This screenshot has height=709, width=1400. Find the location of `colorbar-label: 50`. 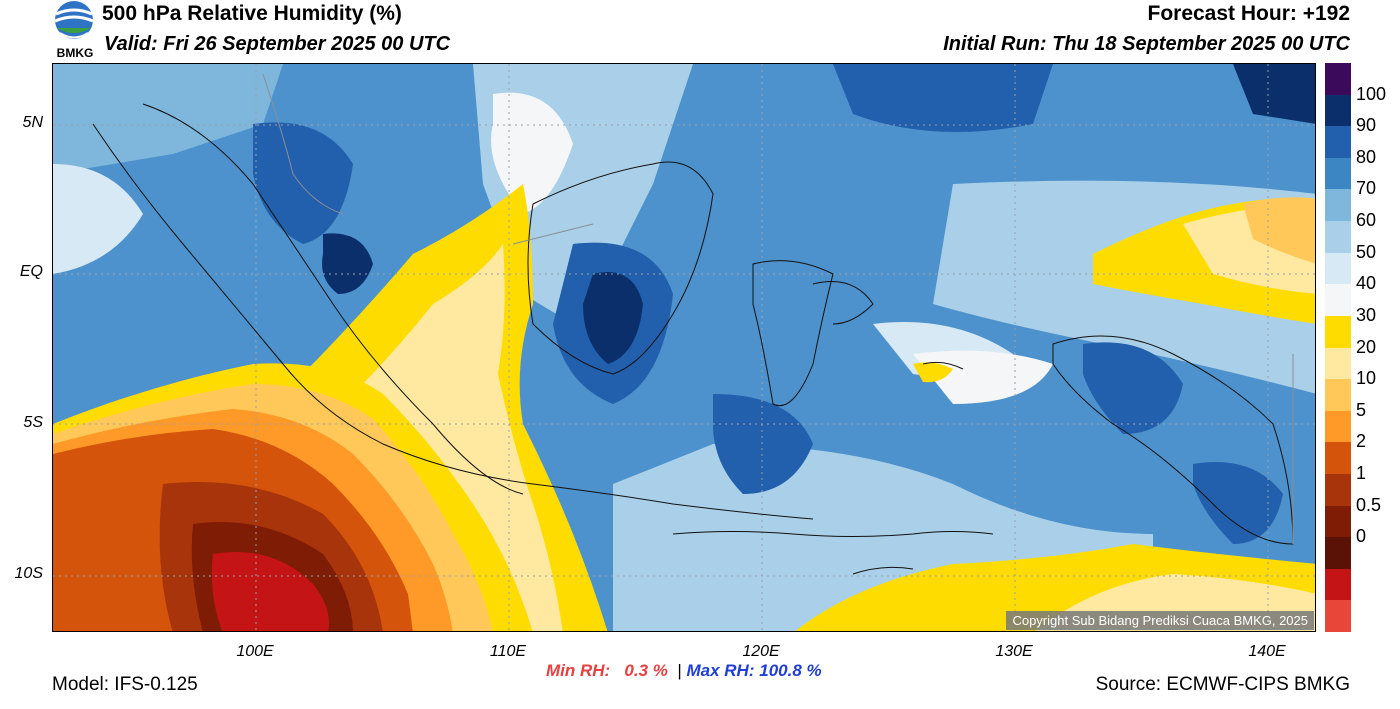

colorbar-label: 50 is located at coordinates (1366, 251).